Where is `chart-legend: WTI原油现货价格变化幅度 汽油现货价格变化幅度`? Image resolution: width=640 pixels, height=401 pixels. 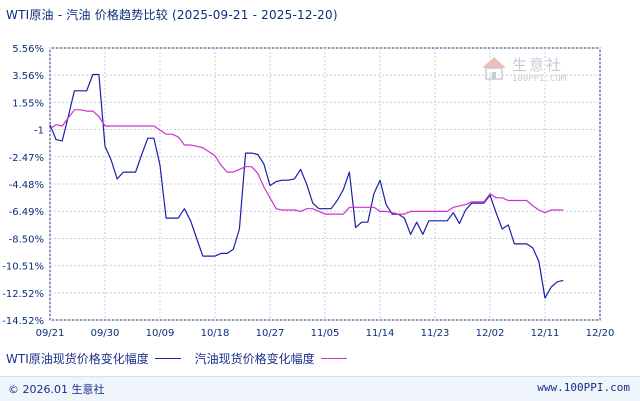
chart-legend: WTI原油现货价格变化幅度 汽油现货价格变化幅度 is located at coordinates (181, 358).